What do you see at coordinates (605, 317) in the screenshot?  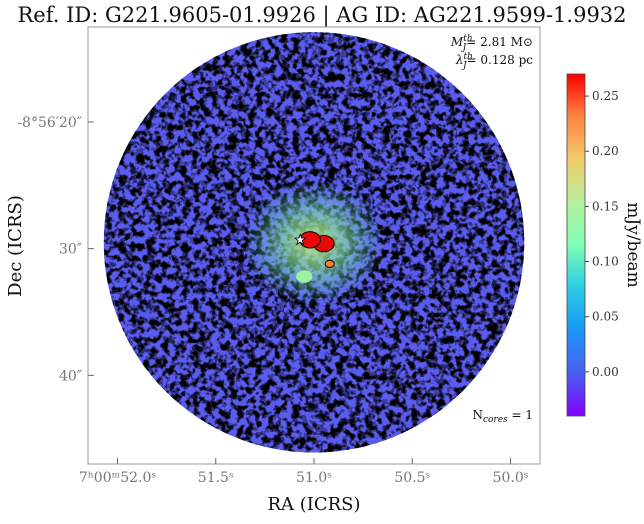 I see `colorbar-tick-label: 0.05` at bounding box center [605, 317].